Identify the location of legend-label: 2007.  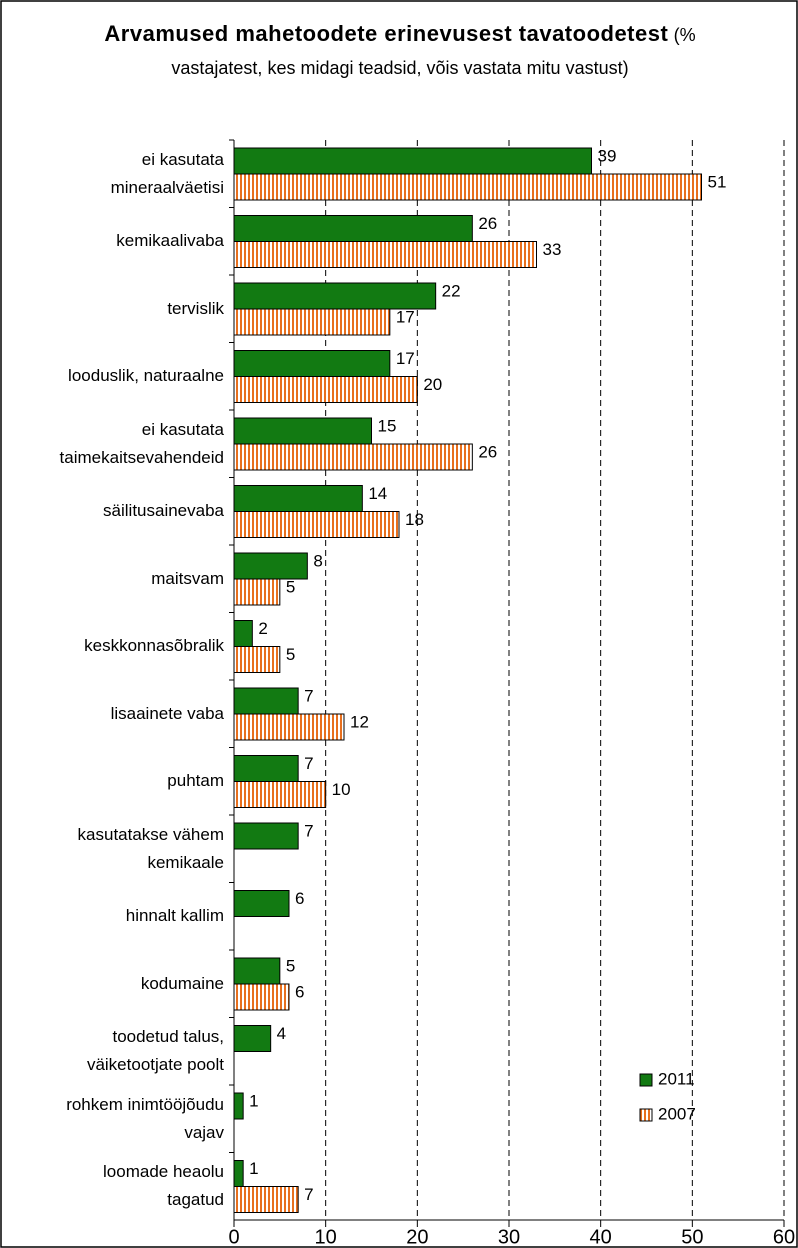
(677, 1113).